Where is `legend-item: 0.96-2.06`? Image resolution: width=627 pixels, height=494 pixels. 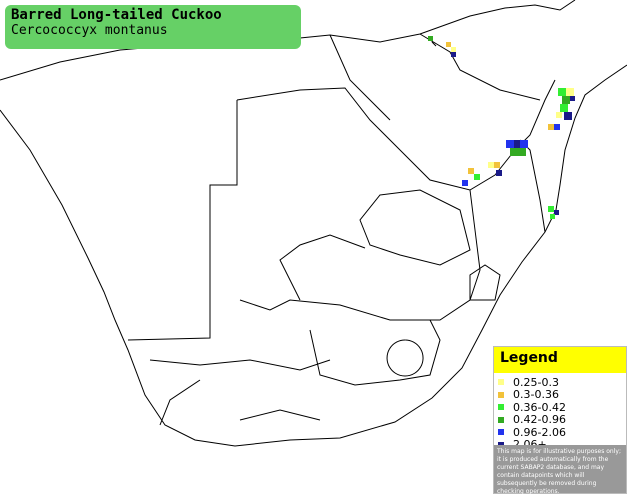
legend-item: 0.96-2.06 is located at coordinates (561, 432).